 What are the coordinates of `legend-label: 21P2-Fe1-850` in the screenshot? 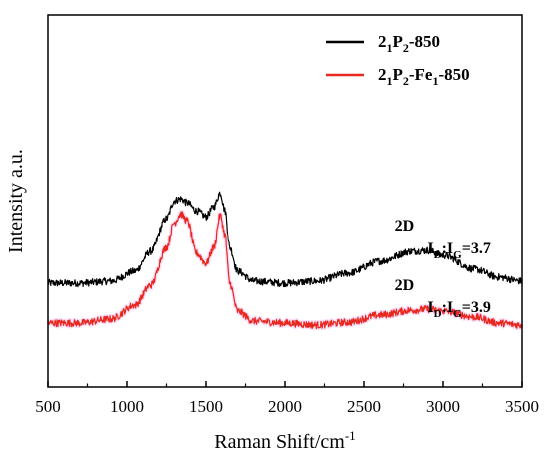 It's located at (424, 76).